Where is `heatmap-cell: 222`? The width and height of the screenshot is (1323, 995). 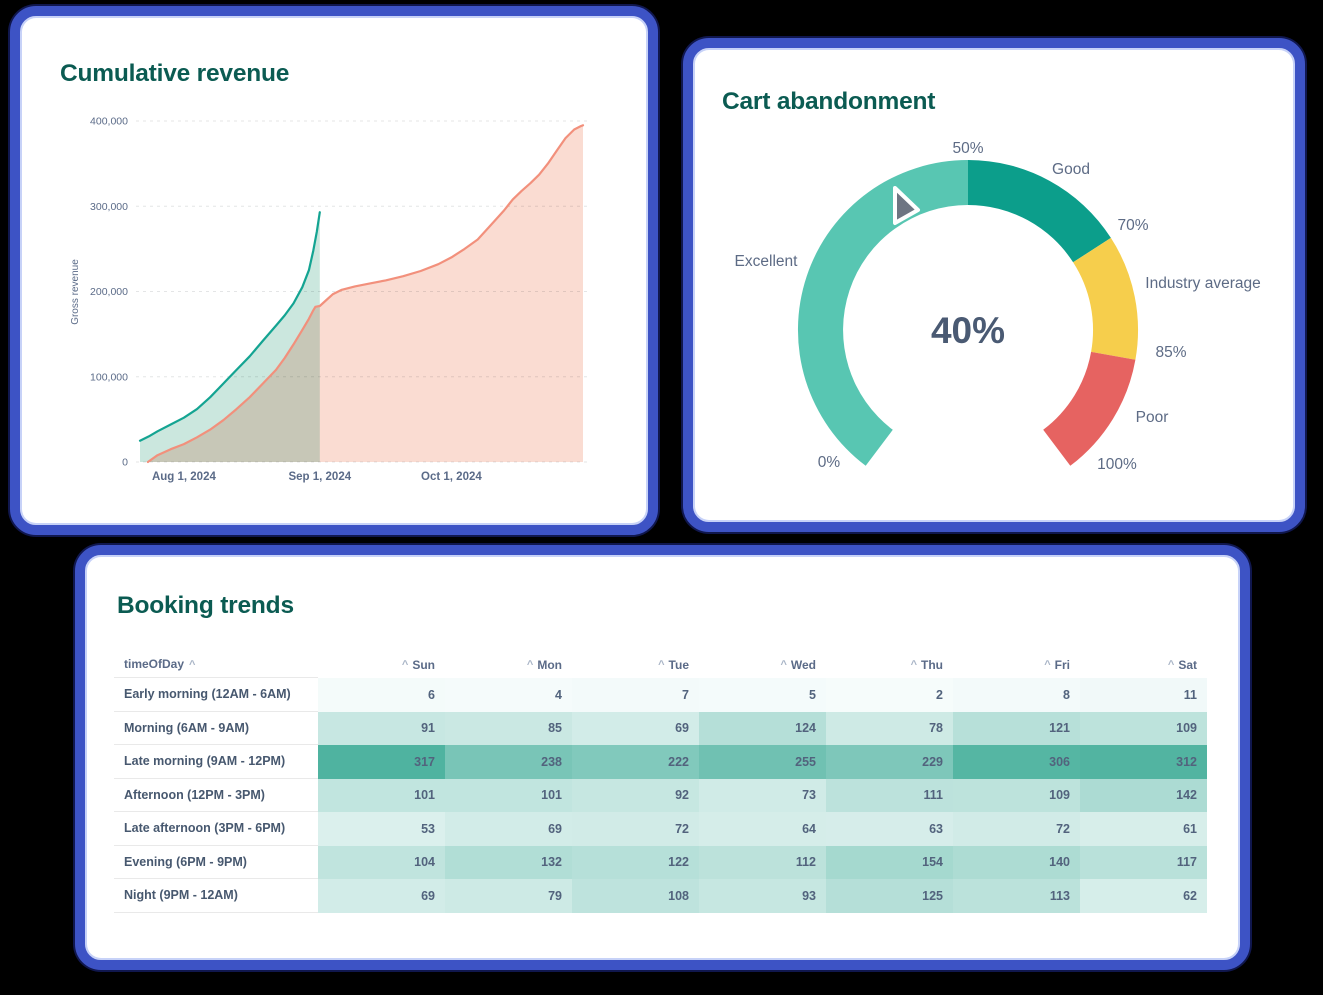
heatmap-cell: 222 is located at coordinates (635, 762).